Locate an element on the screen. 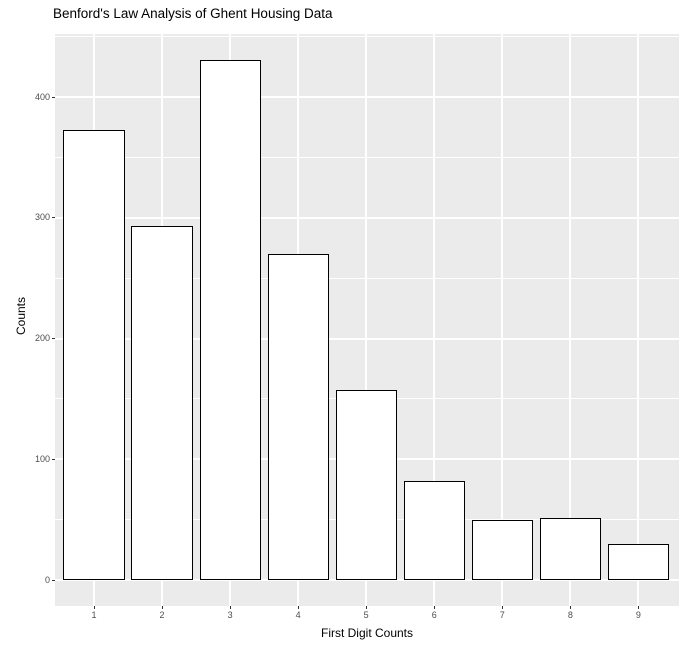 This screenshot has height=651, width=686. x-tick-label-5: 5 is located at coordinates (366, 615).